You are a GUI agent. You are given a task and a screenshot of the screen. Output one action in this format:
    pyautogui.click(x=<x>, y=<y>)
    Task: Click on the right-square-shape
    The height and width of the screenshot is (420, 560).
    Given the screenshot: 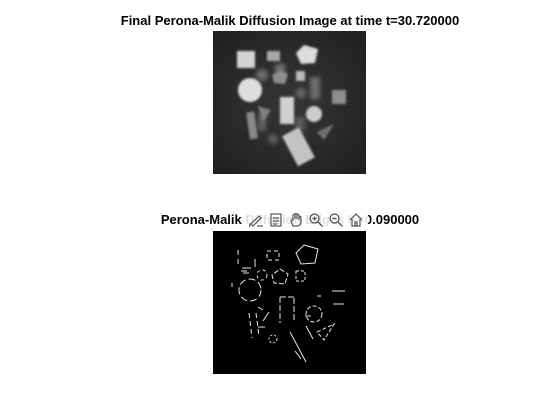 What is the action you would take?
    pyautogui.click(x=339, y=97)
    